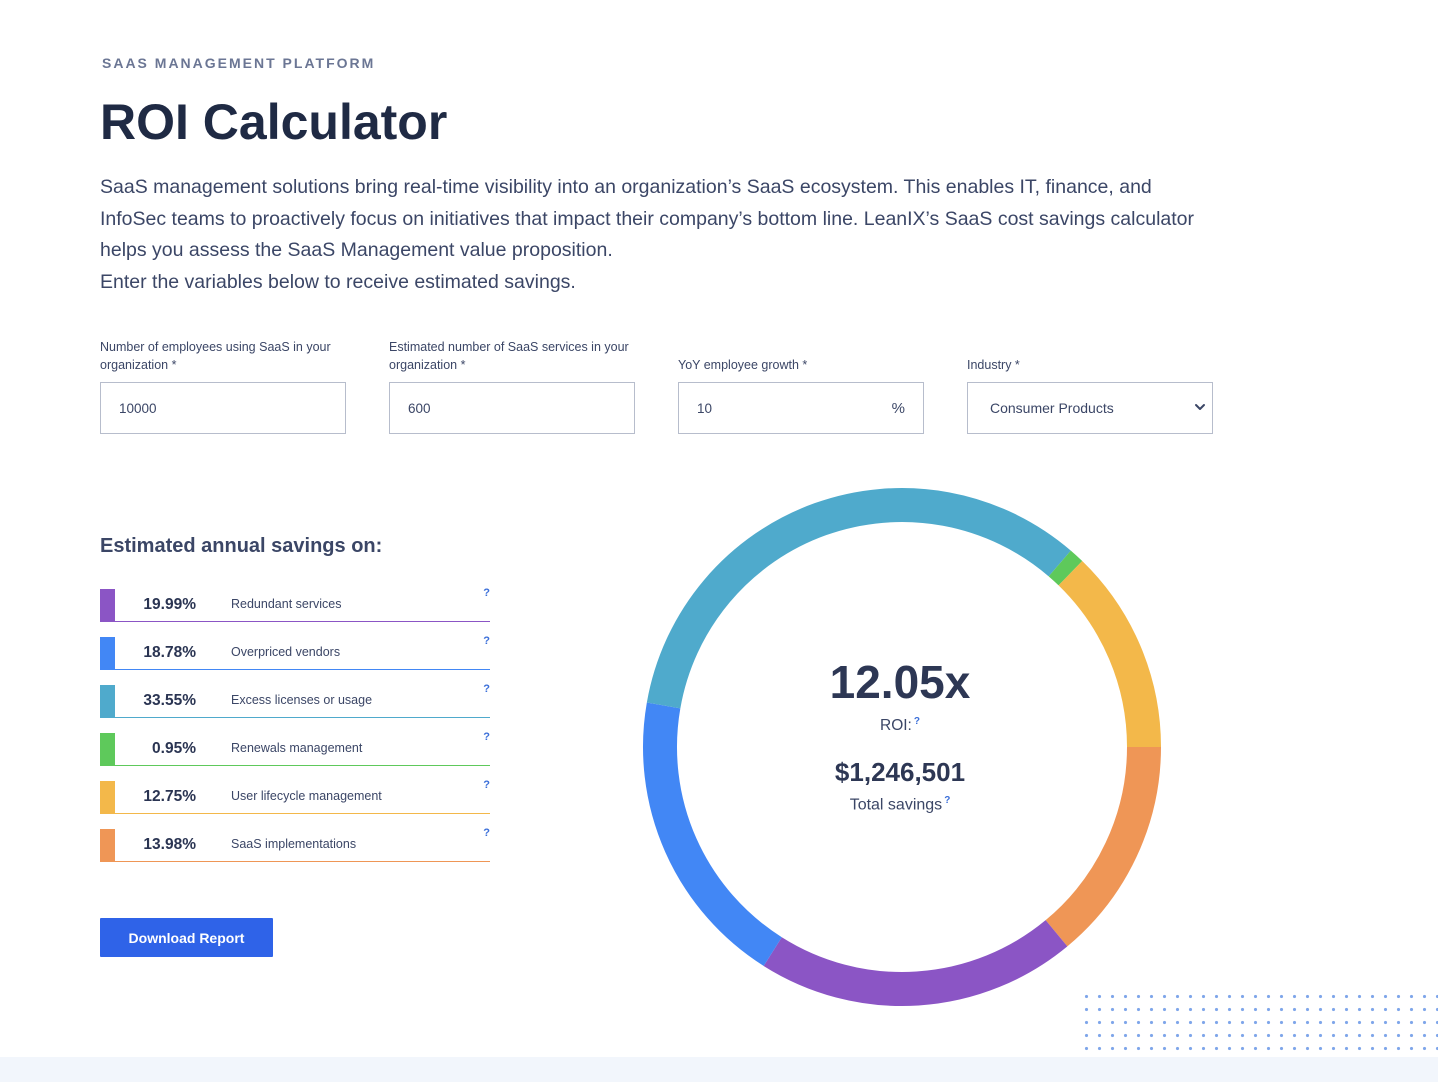 The width and height of the screenshot is (1438, 1082). I want to click on total-savings-label-row: Total savings?, so click(900, 804).